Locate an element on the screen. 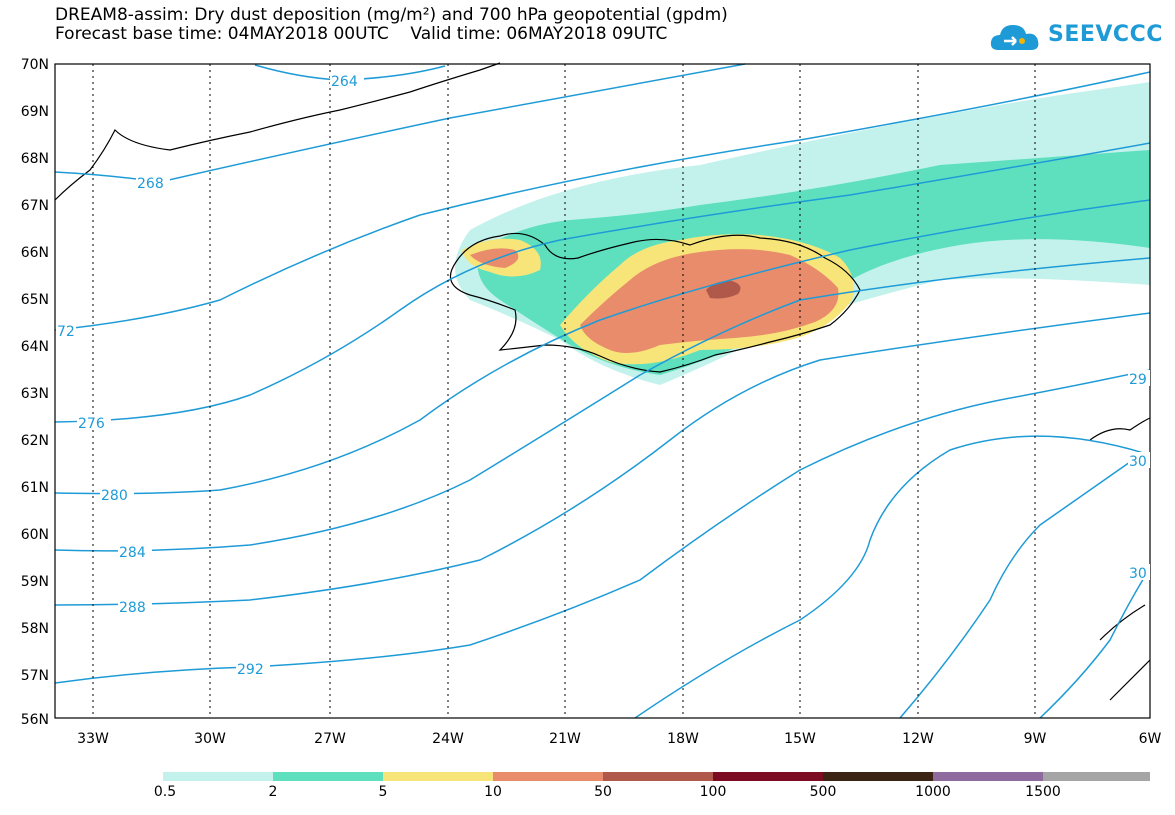  seevccc-logo: SEEVCCC is located at coordinates (1075, 39).